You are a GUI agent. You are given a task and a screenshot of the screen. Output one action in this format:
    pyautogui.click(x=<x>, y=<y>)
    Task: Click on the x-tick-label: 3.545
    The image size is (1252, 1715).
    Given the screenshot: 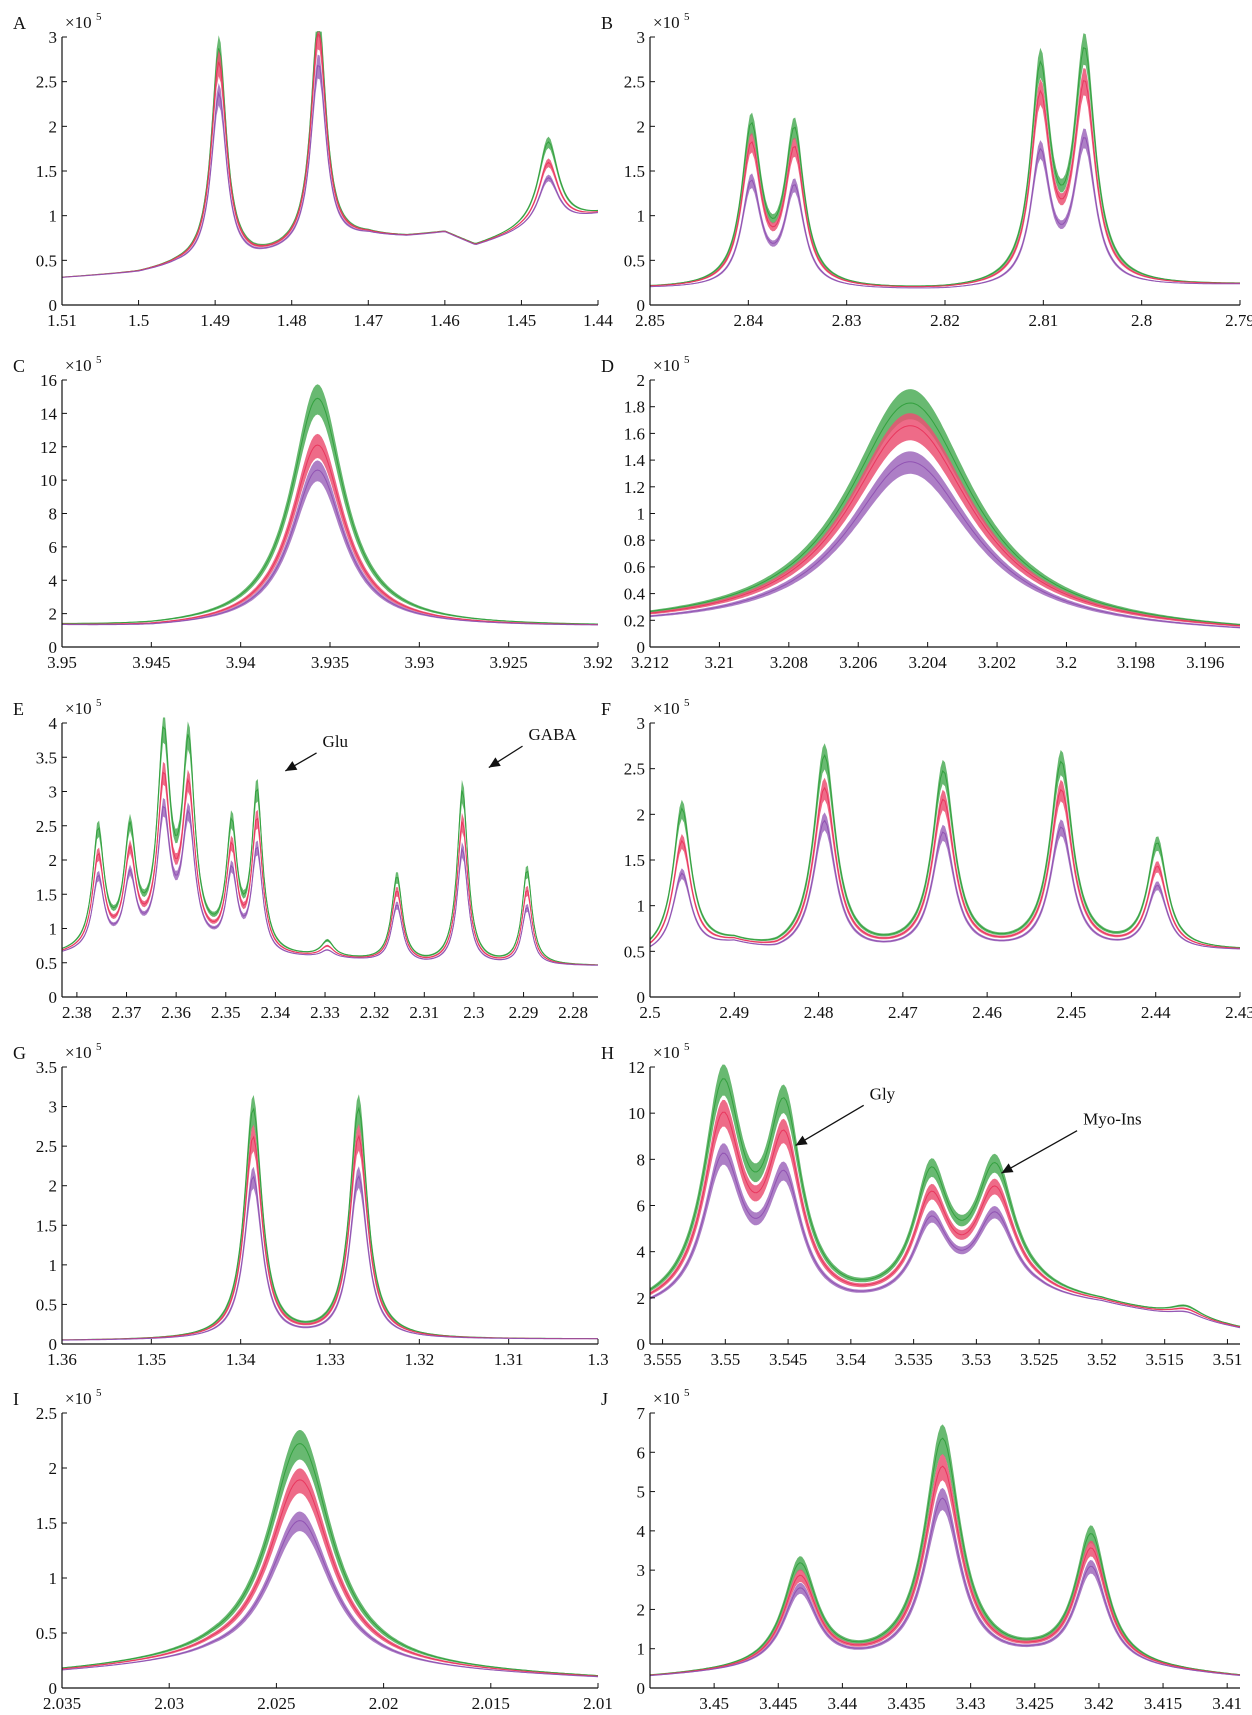 What is the action you would take?
    pyautogui.click(x=788, y=1359)
    